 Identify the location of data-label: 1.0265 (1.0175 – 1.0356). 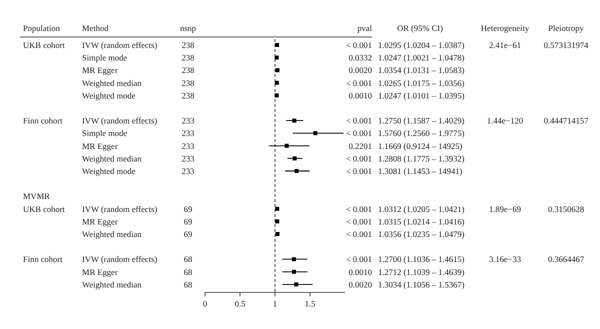
(421, 83).